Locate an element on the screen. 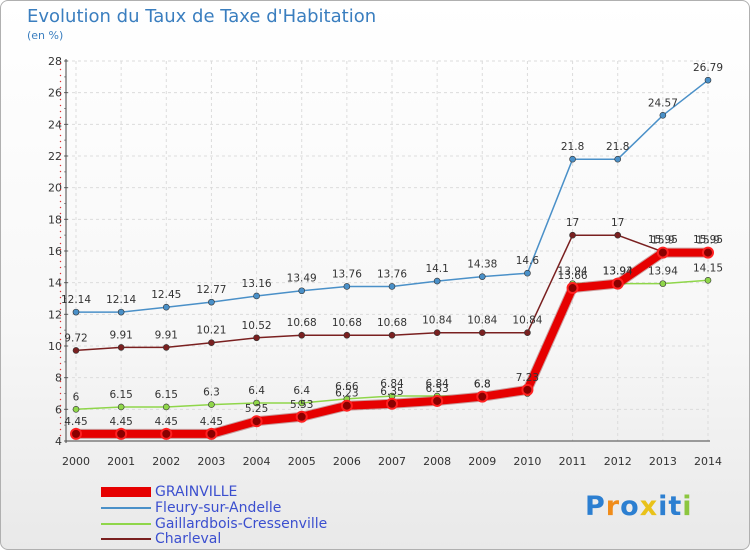  x-tick-label: 2007 is located at coordinates (392, 461).